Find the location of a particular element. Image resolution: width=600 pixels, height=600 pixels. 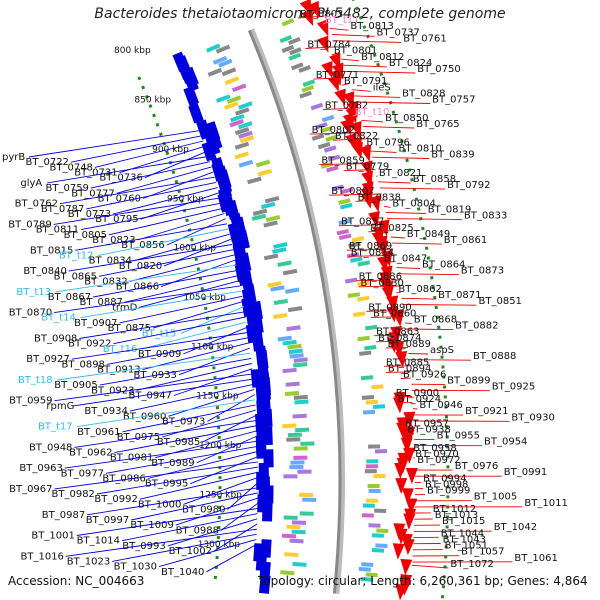

gene-label-reverse: BT_1014 is located at coordinates (98, 541).